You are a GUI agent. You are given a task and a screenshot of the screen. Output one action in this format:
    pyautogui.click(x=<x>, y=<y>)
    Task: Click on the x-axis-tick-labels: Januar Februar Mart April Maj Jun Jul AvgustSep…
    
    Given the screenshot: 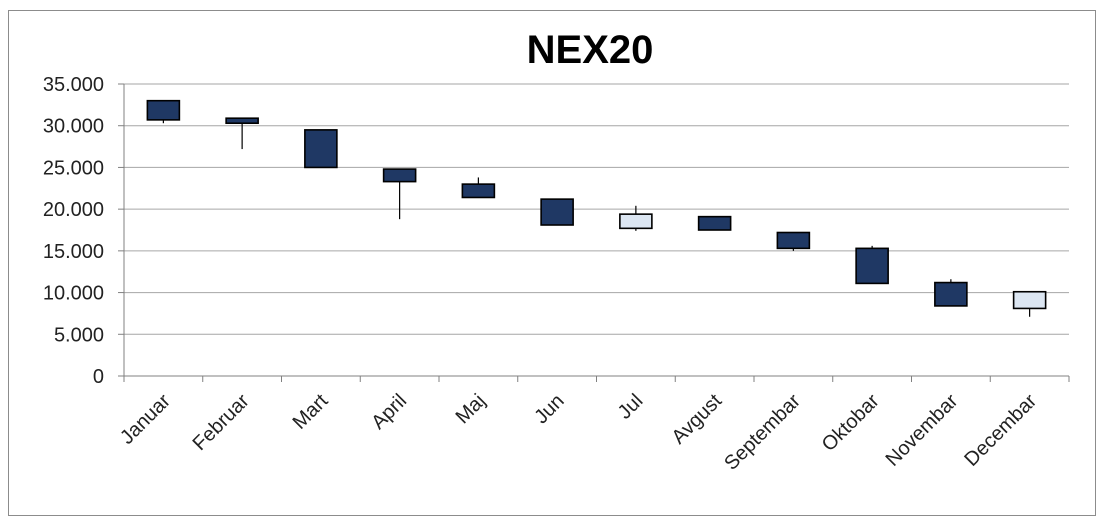 What is the action you would take?
    pyautogui.click(x=578, y=432)
    